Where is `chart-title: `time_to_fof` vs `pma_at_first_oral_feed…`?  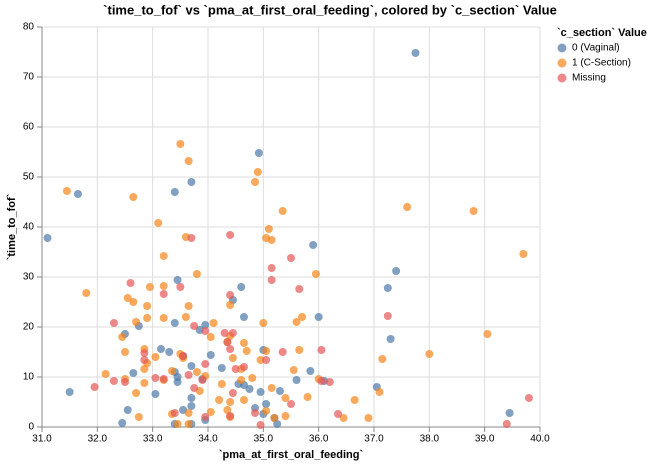
chart-title: `time_to_fof` vs `pma_at_first_oral_feed… is located at coordinates (330, 9).